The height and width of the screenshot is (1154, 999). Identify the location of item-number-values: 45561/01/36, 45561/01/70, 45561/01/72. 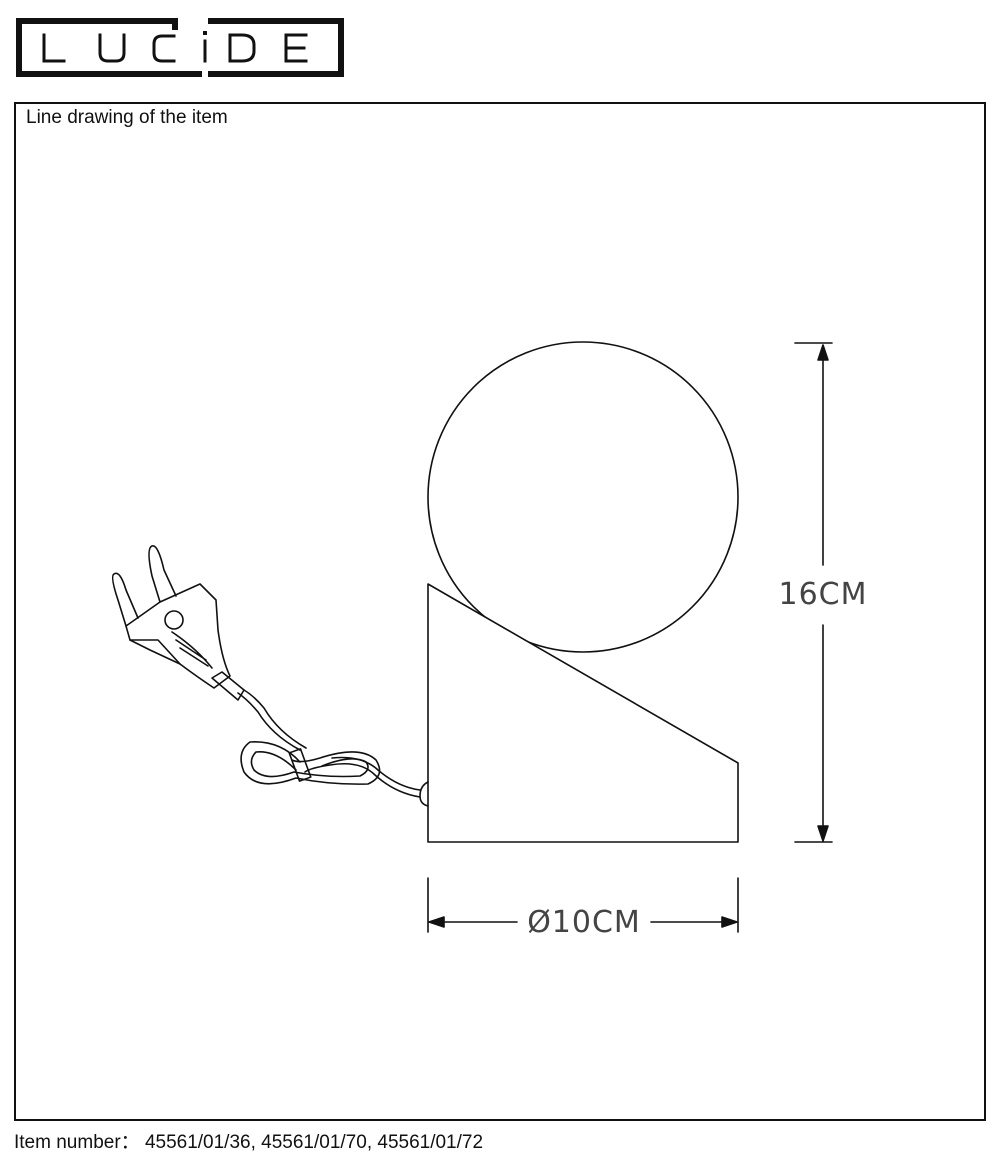
(314, 1142).